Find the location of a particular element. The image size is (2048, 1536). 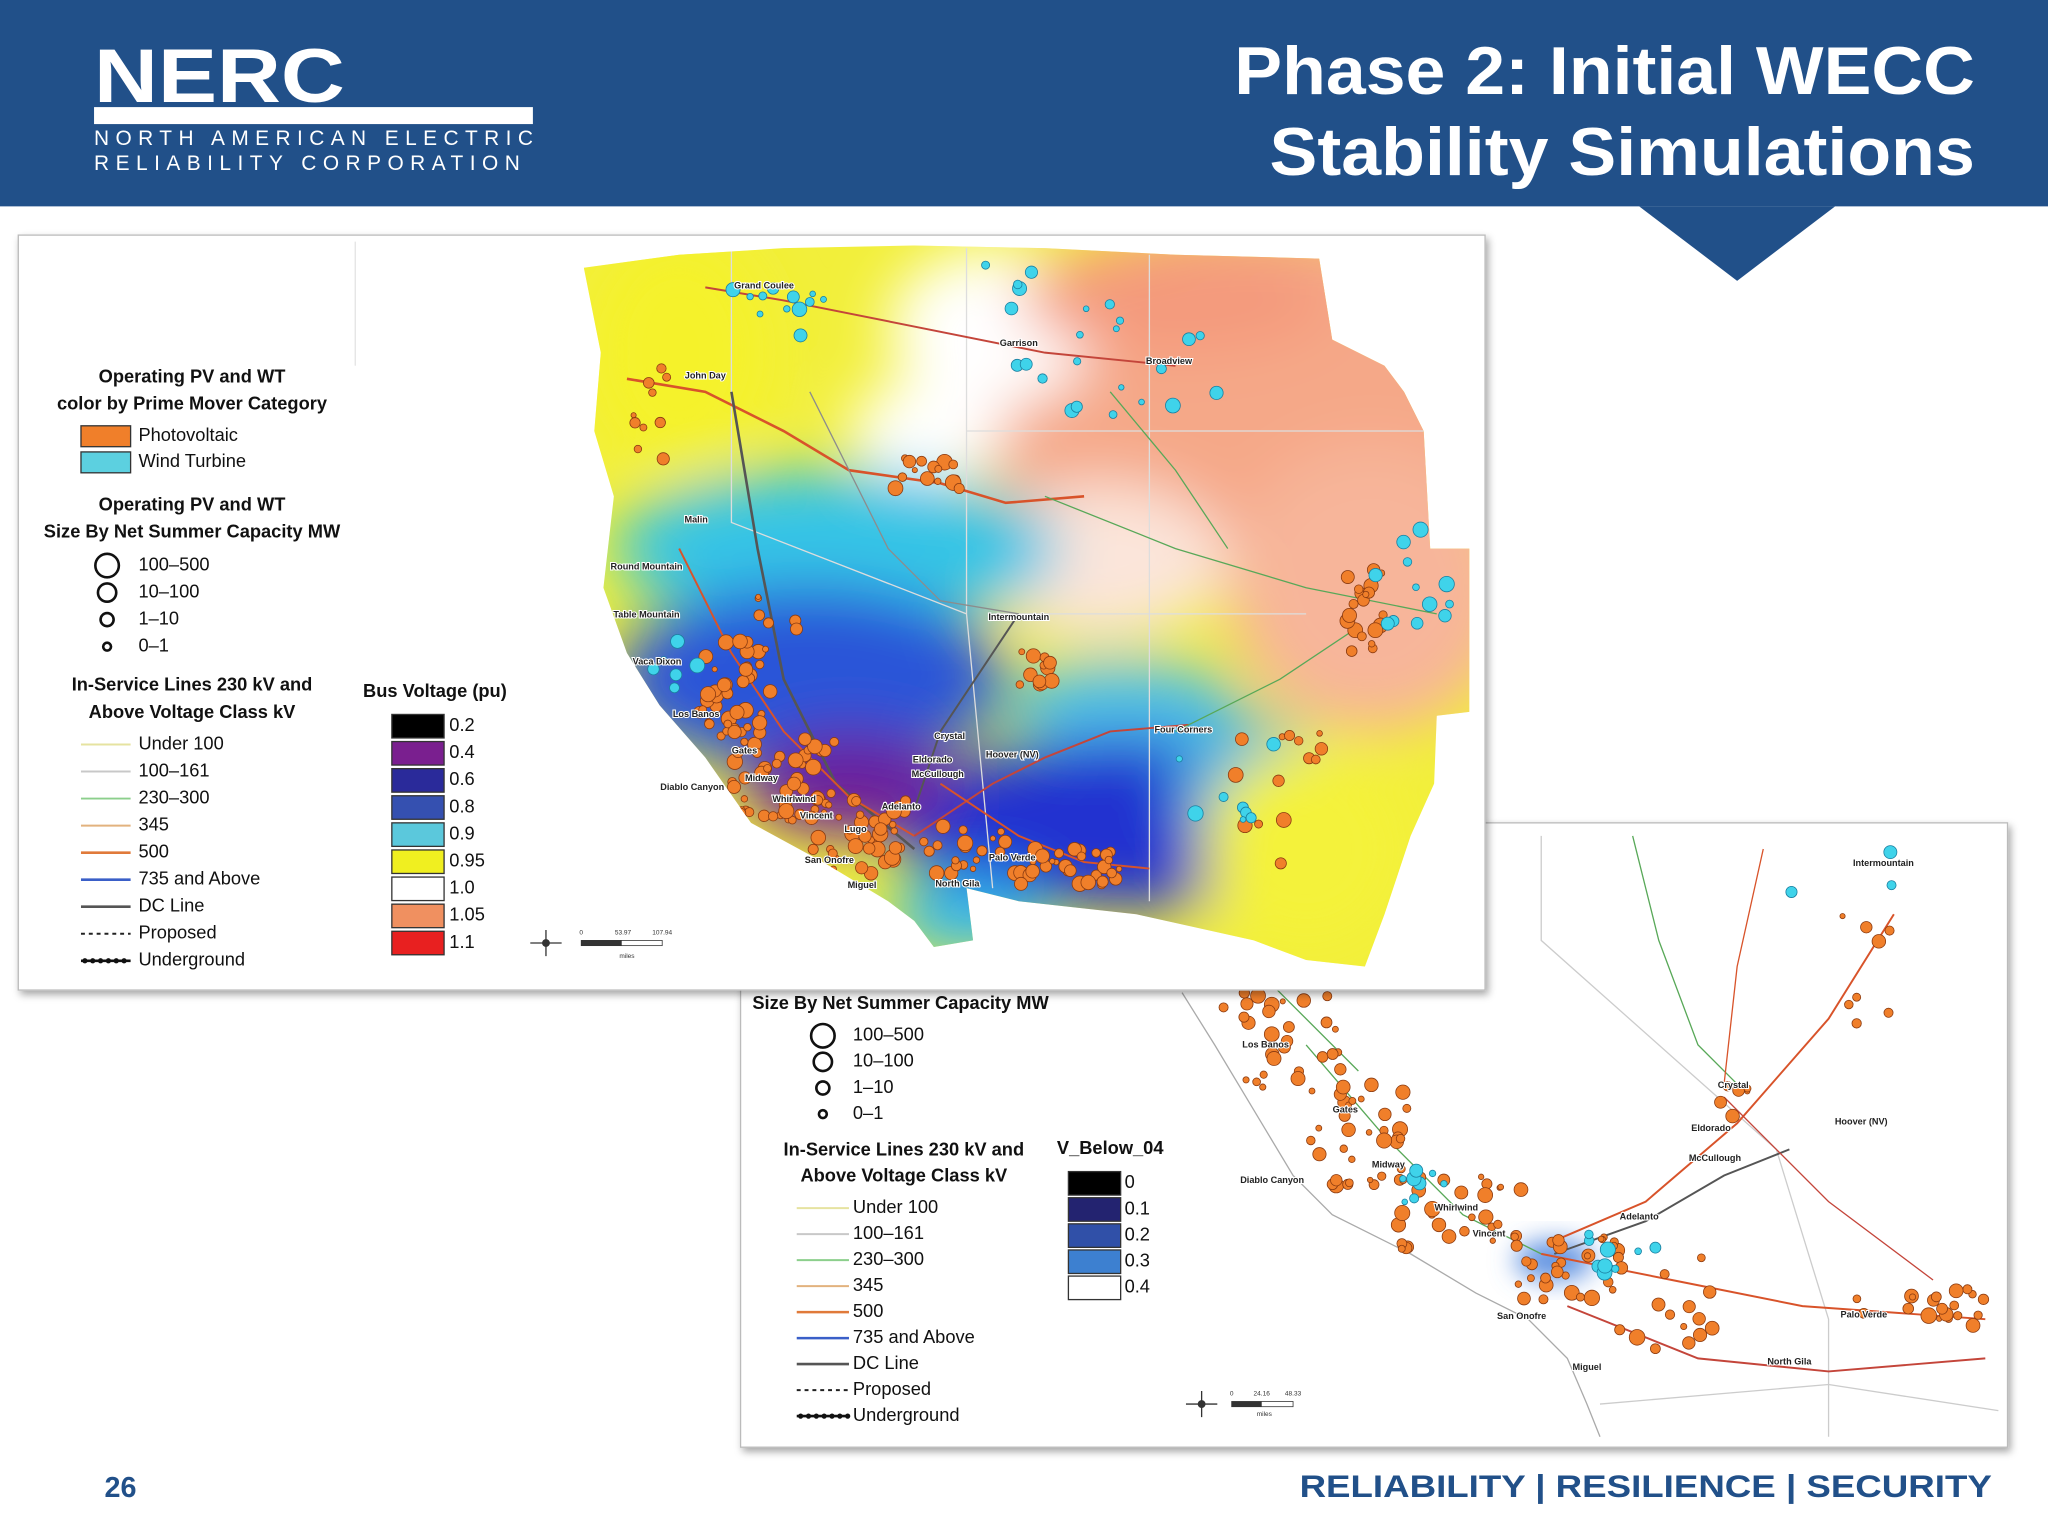

slide-title: Phase 2: Initial WECC is located at coordinates (1604, 71).